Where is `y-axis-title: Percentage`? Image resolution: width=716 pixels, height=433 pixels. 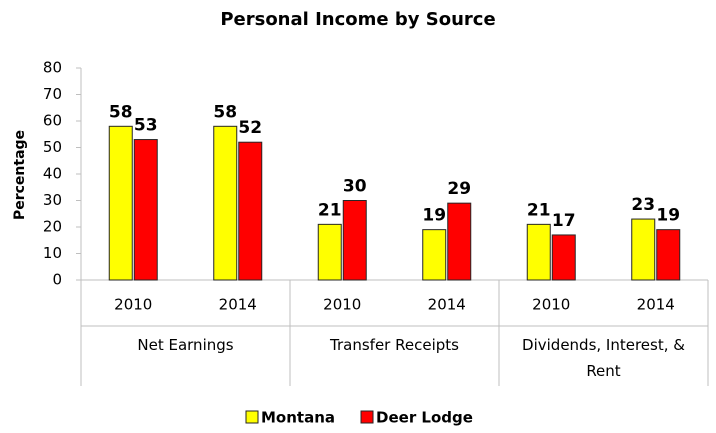 y-axis-title: Percentage is located at coordinates (20, 175).